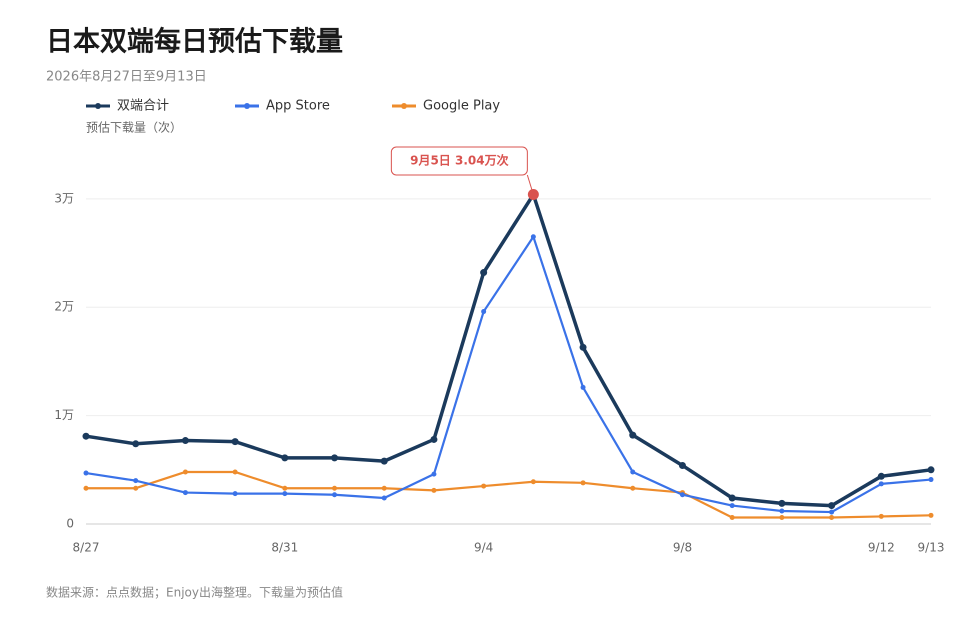 The image size is (960, 620). I want to click on legend-label: App Store, so click(298, 106).